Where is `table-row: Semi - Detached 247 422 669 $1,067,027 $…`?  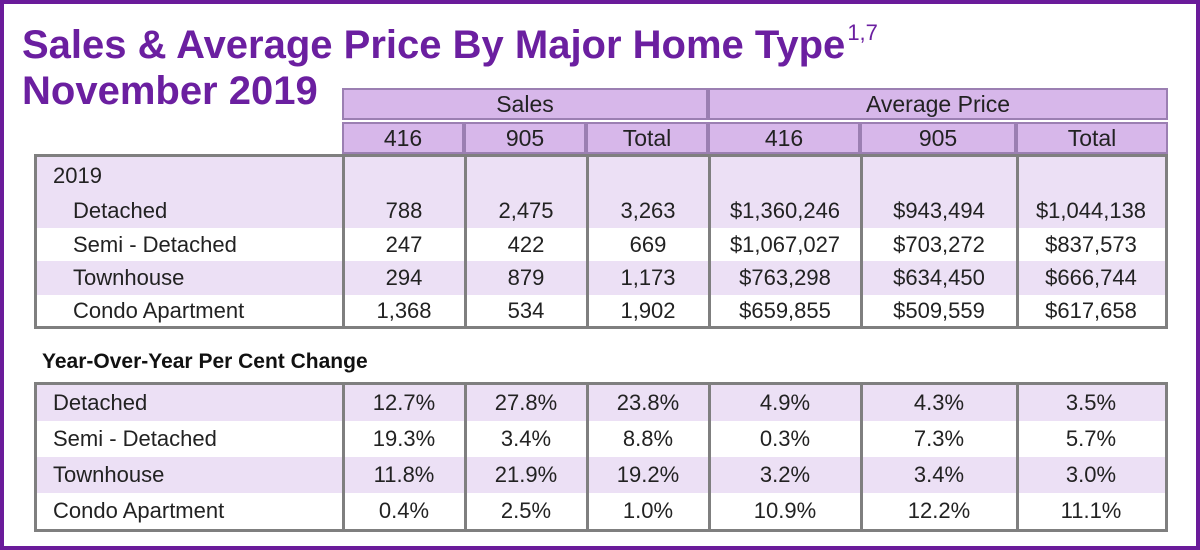
table-row: Semi - Detached 247 422 669 $1,067,027 $… is located at coordinates (601, 244).